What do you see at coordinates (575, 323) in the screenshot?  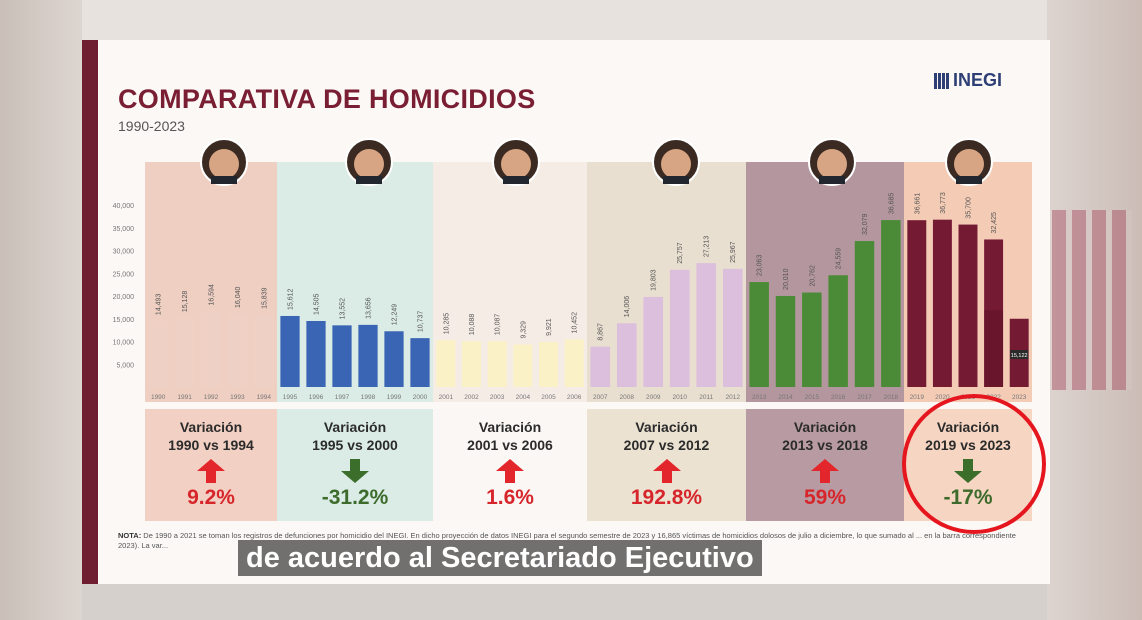 I see `bar-value-label: 10,452` at bounding box center [575, 323].